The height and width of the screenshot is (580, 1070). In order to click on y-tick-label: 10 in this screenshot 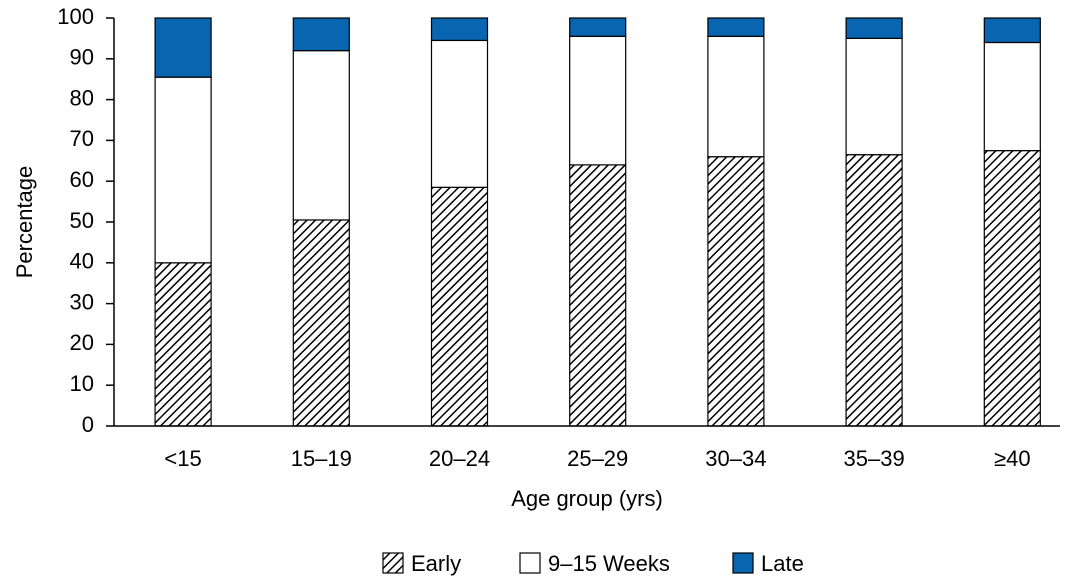, I will do `click(82, 383)`.